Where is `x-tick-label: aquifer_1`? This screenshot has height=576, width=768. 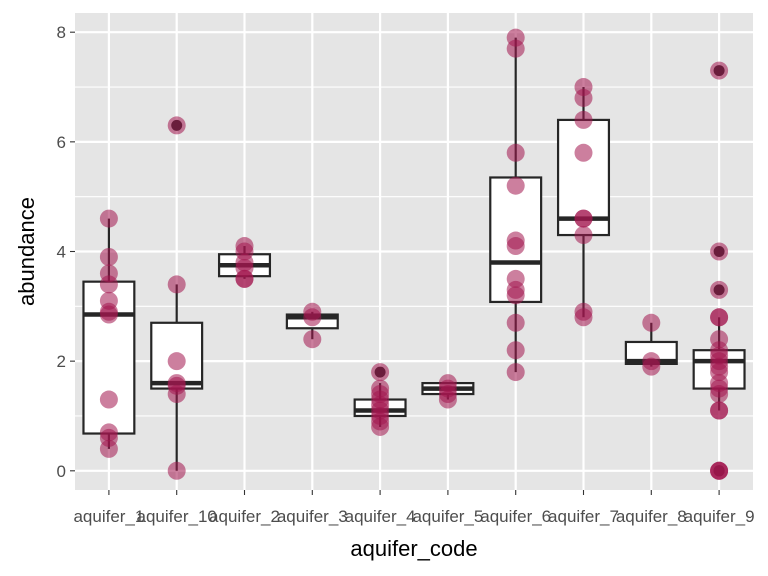 x-tick-label: aquifer_1 is located at coordinates (108, 516).